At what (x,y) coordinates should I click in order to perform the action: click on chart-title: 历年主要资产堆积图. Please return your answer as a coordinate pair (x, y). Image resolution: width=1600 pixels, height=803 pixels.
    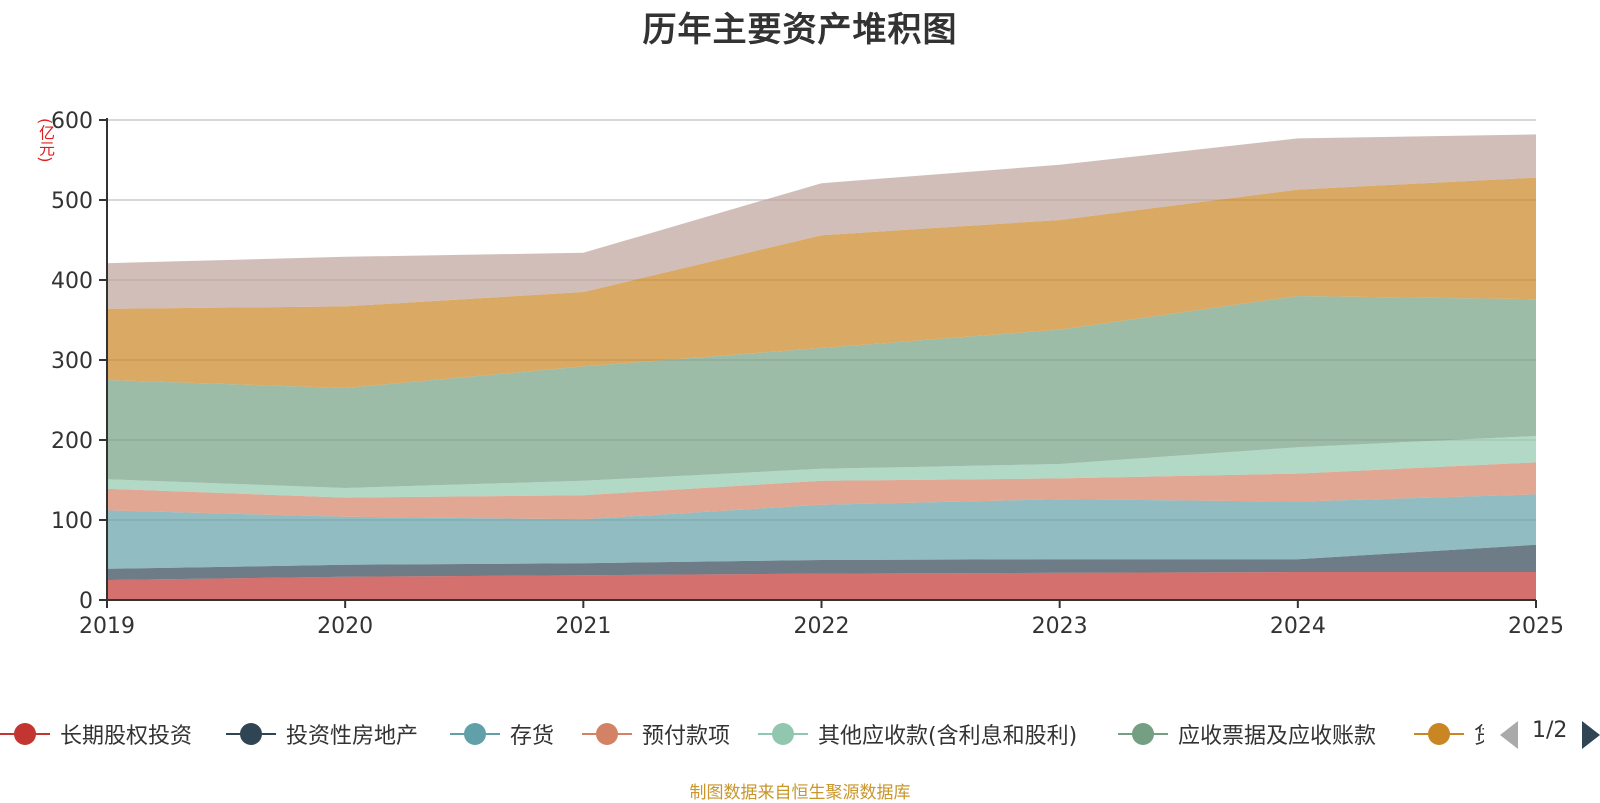
    Looking at the image, I should click on (800, 30).